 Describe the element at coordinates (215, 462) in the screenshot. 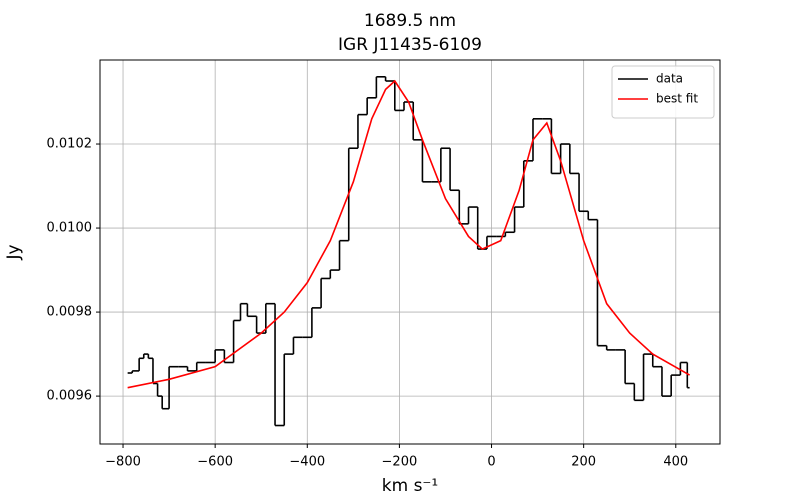

I see `x-tick-label: −600` at that location.